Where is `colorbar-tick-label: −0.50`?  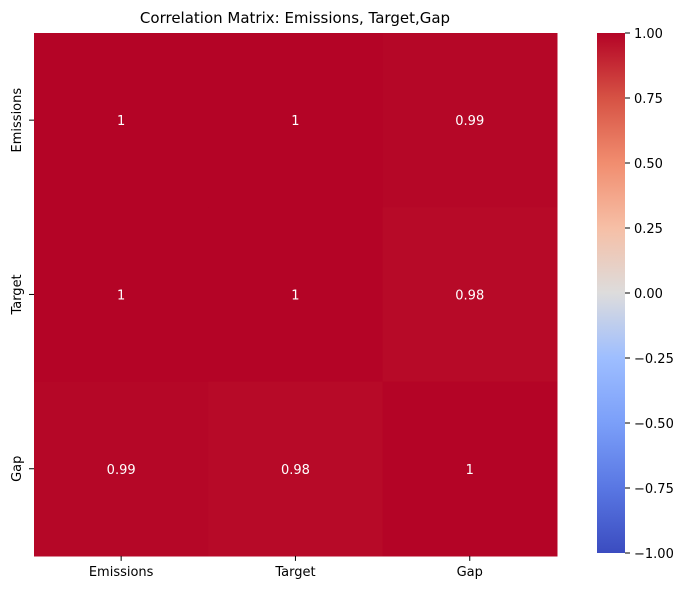 colorbar-tick-label: −0.50 is located at coordinates (654, 424).